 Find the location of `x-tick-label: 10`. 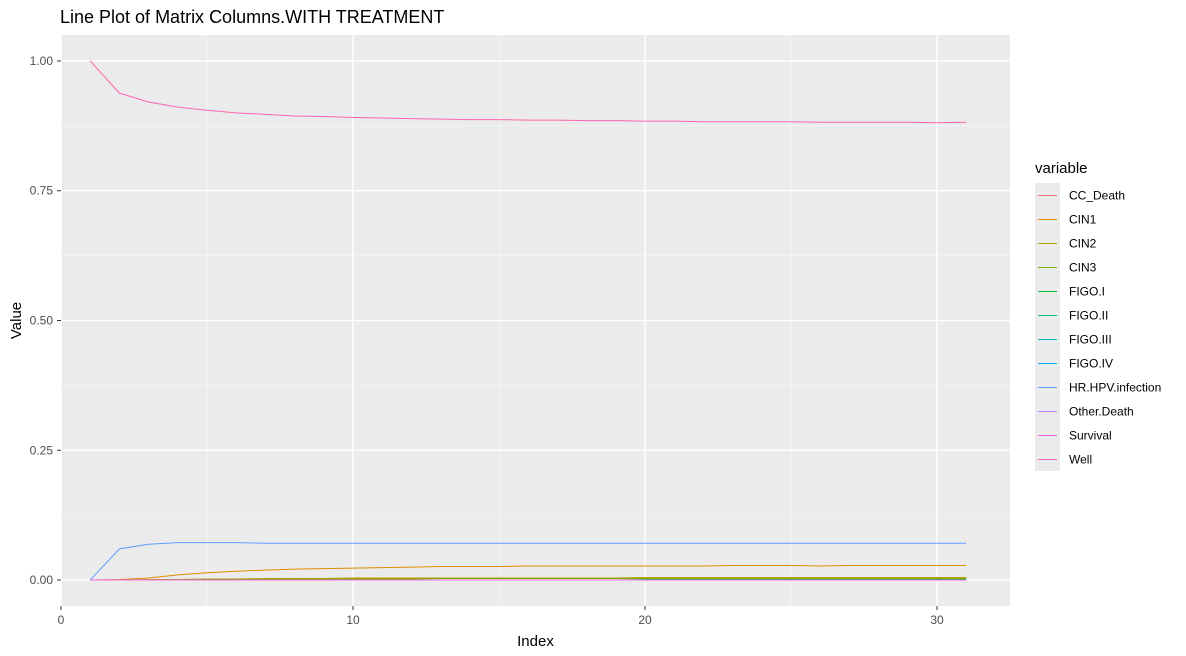

x-tick-label: 10 is located at coordinates (353, 620).